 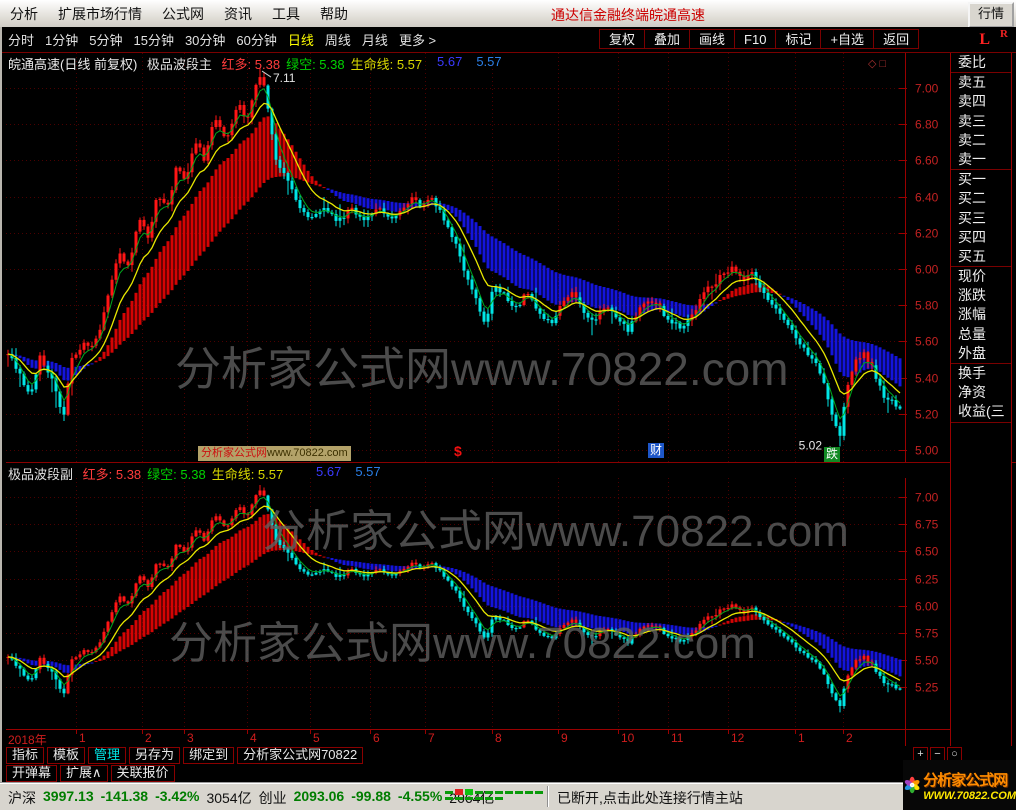 What do you see at coordinates (41, 474) in the screenshot?
I see `indicator-name-sub: 极品波段副` at bounding box center [41, 474].